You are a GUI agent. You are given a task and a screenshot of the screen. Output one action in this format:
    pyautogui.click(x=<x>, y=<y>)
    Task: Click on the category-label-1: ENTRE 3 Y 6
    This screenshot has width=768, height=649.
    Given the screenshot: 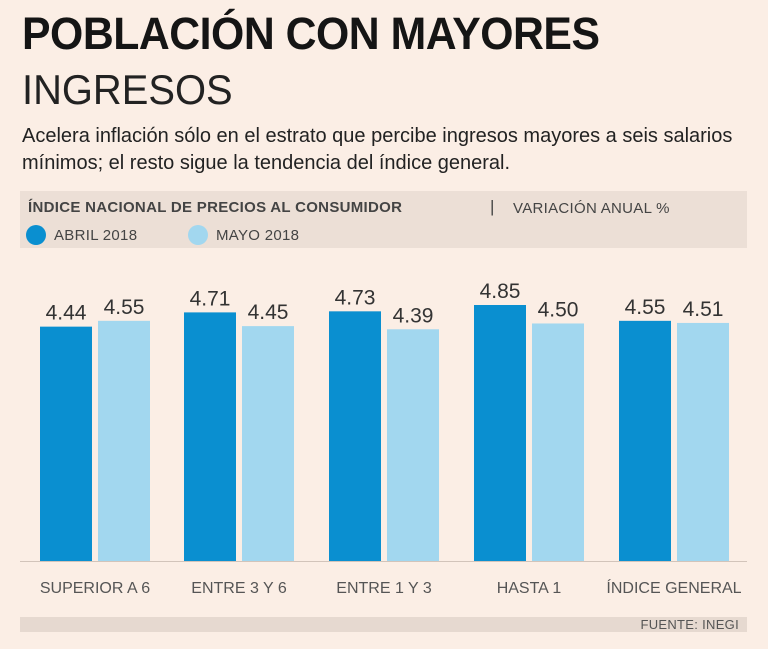 What is the action you would take?
    pyautogui.click(x=239, y=588)
    